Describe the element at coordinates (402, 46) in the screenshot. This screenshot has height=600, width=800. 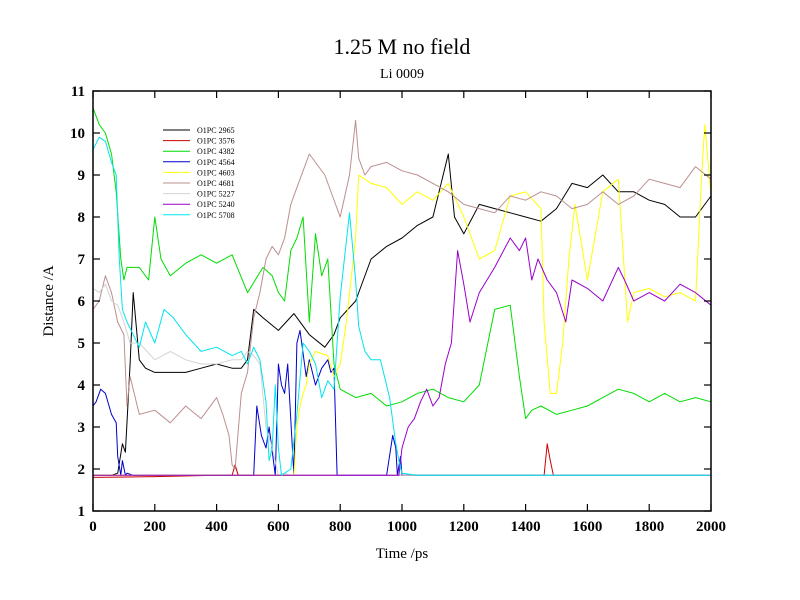
I see `chart-title: 1.25 M no field` at that location.